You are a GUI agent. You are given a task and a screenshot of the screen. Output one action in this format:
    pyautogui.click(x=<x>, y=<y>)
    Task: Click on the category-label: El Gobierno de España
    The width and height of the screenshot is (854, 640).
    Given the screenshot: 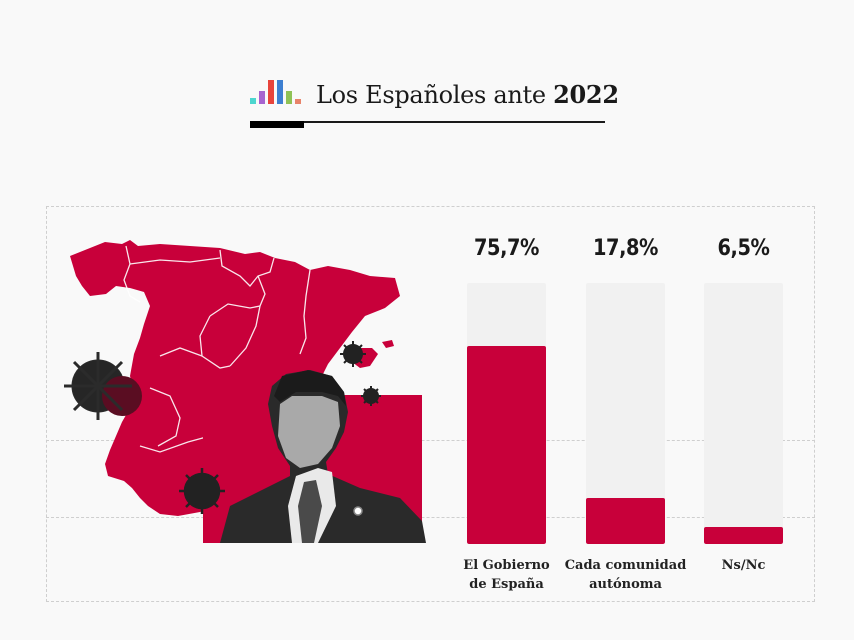 What is the action you would take?
    pyautogui.click(x=506, y=575)
    